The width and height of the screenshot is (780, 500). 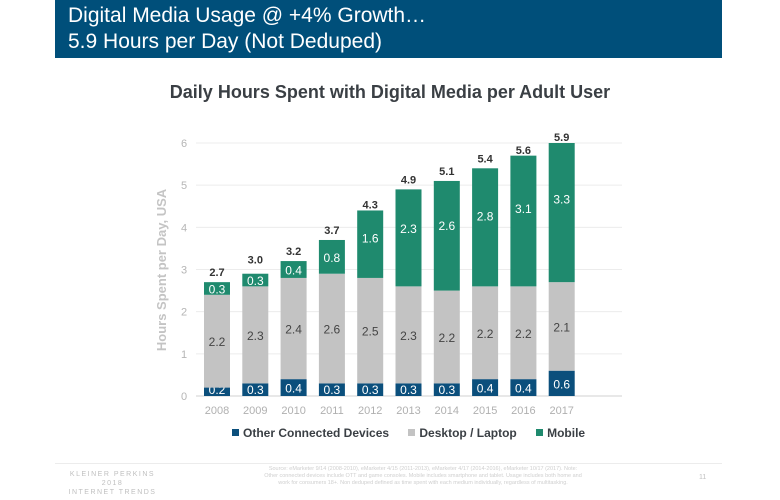 What do you see at coordinates (370, 206) in the screenshot?
I see `bar-total-label: 4.3` at bounding box center [370, 206].